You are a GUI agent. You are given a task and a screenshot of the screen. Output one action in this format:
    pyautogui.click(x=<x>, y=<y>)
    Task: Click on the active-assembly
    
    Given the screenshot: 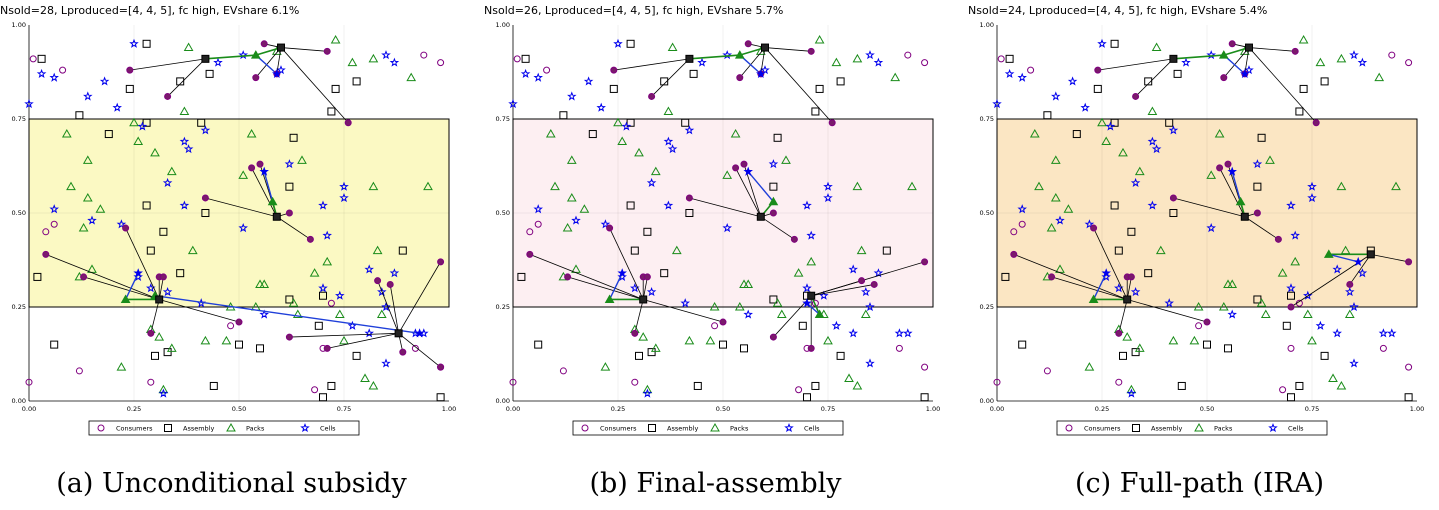 What is the action you would take?
    pyautogui.click(x=276, y=216)
    